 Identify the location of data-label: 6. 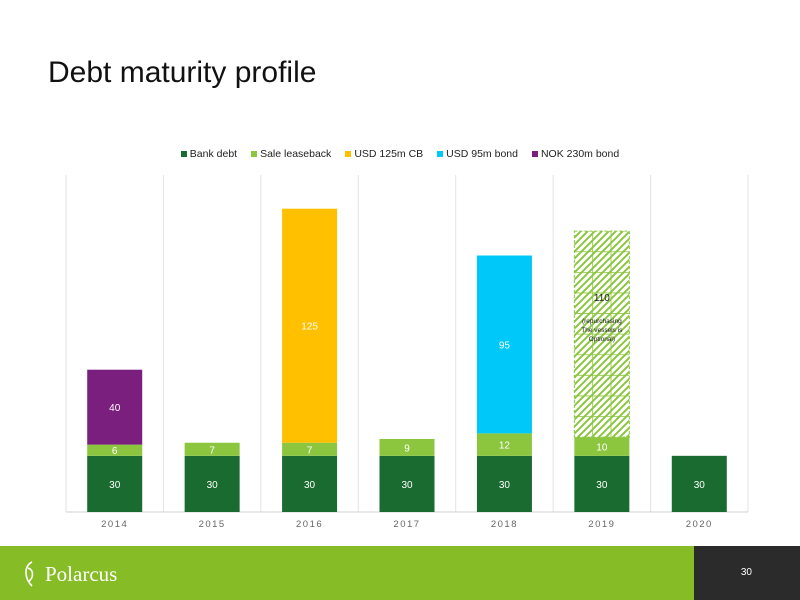
(115, 451).